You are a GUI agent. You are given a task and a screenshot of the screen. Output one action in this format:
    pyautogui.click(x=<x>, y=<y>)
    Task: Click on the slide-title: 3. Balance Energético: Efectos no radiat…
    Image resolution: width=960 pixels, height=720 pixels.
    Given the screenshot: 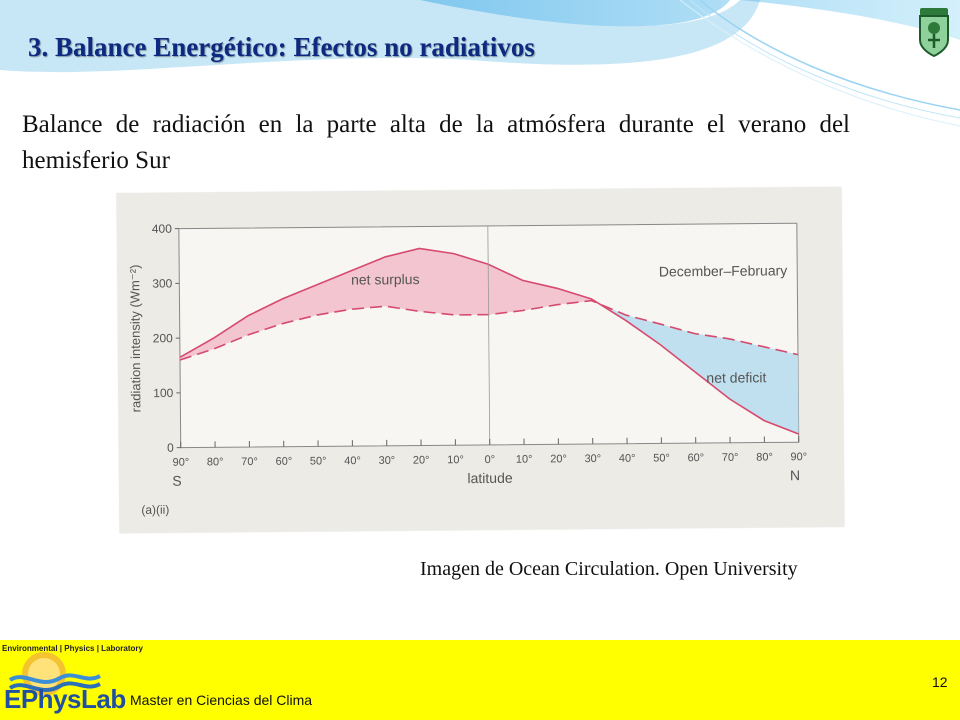 What is the action you would take?
    pyautogui.click(x=281, y=47)
    